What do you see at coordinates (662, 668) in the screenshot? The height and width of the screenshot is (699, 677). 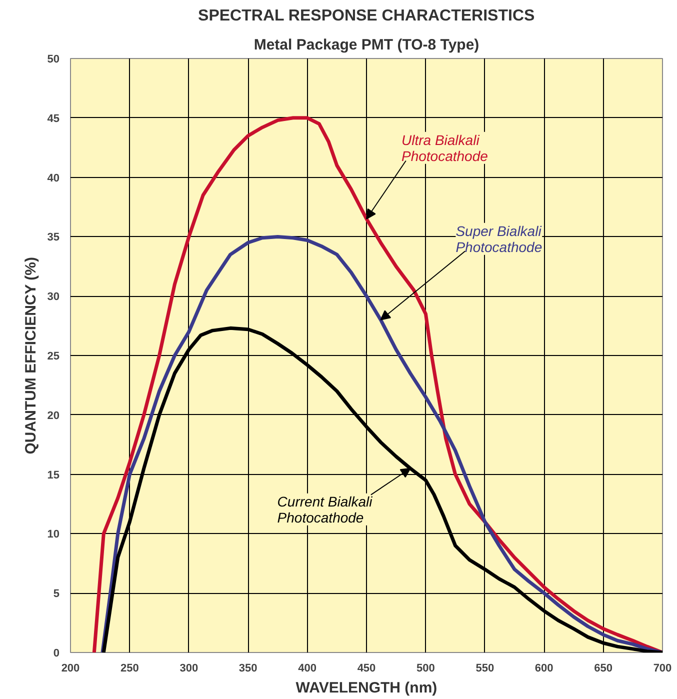 I see `x-tick-label: 700` at bounding box center [662, 668].